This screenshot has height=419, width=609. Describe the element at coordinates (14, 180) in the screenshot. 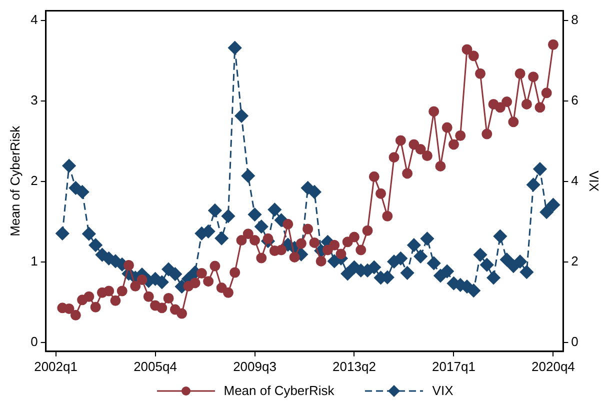

I see `y-axis-title: Mean of CyberRisk` at that location.